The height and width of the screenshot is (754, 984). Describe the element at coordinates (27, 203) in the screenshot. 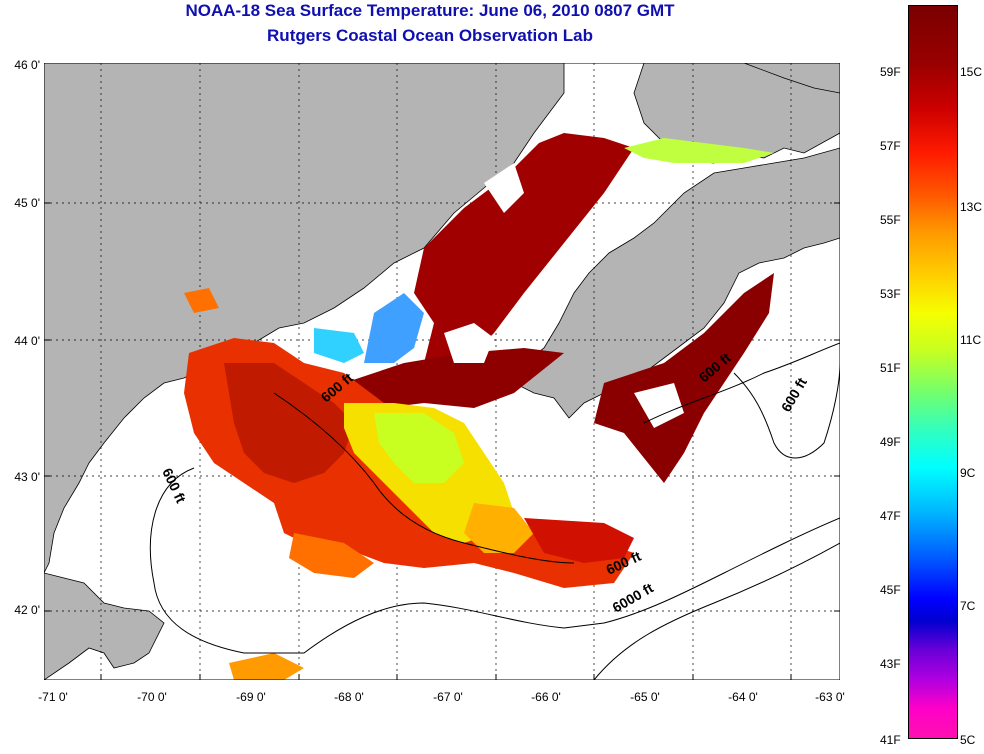

I see `lat-tick-label: 45 0'` at that location.